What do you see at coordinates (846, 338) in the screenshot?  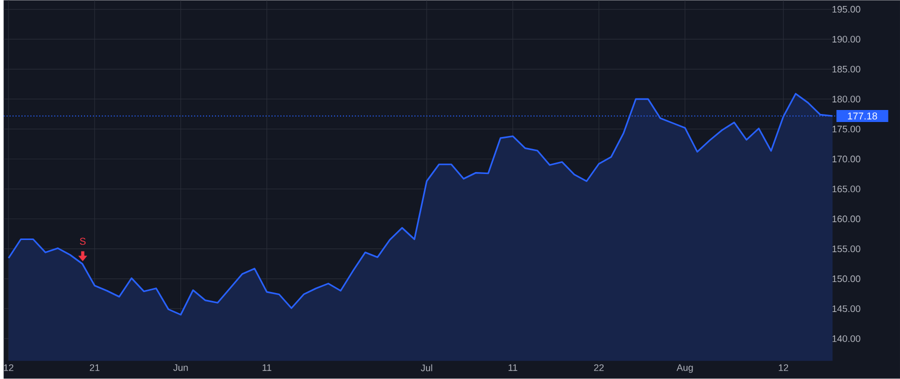 I see `y-tick-label: 140.00` at bounding box center [846, 338].